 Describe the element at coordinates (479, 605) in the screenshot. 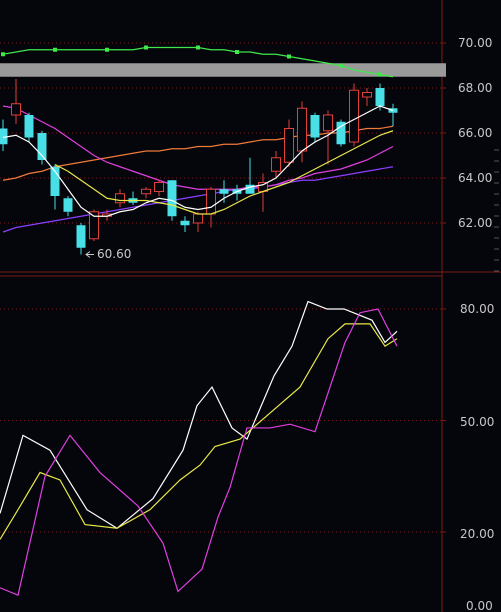

I see `indicator-tick-0: 0.00` at that location.